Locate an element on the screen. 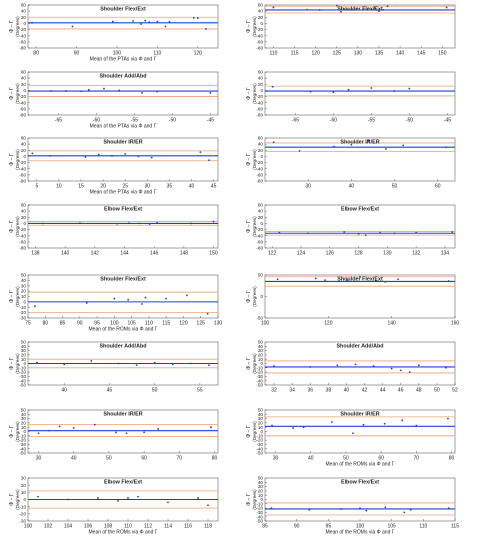 This screenshot has width=479, height=550. y-tick-label: 30 is located at coordinates (24, 478).